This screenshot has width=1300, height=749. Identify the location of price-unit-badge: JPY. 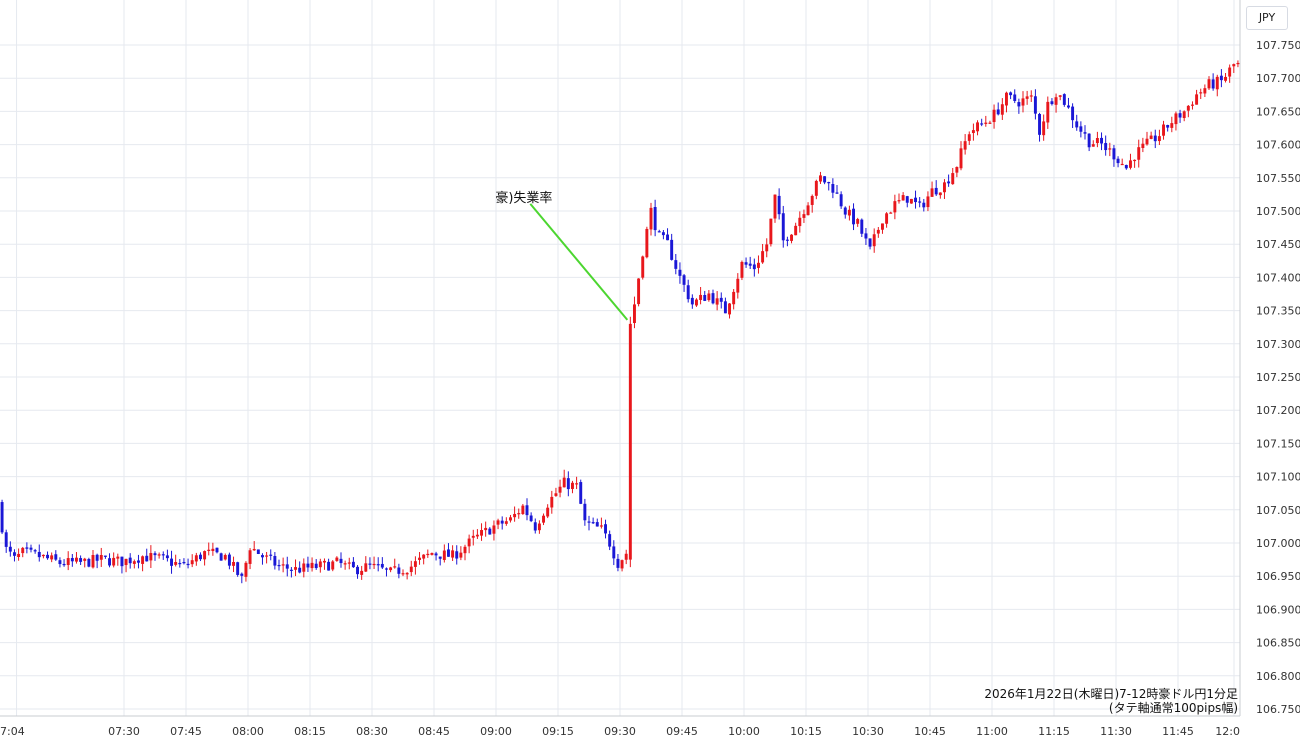
(1267, 18).